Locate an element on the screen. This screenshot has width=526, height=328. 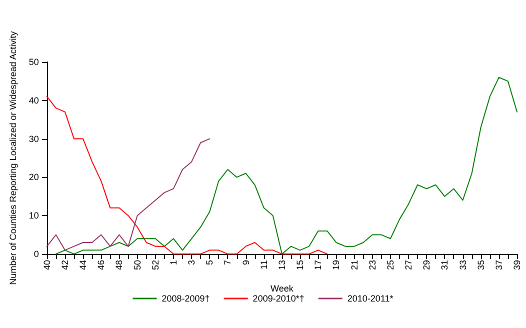
x-tick-label: 50 is located at coordinates (137, 265).